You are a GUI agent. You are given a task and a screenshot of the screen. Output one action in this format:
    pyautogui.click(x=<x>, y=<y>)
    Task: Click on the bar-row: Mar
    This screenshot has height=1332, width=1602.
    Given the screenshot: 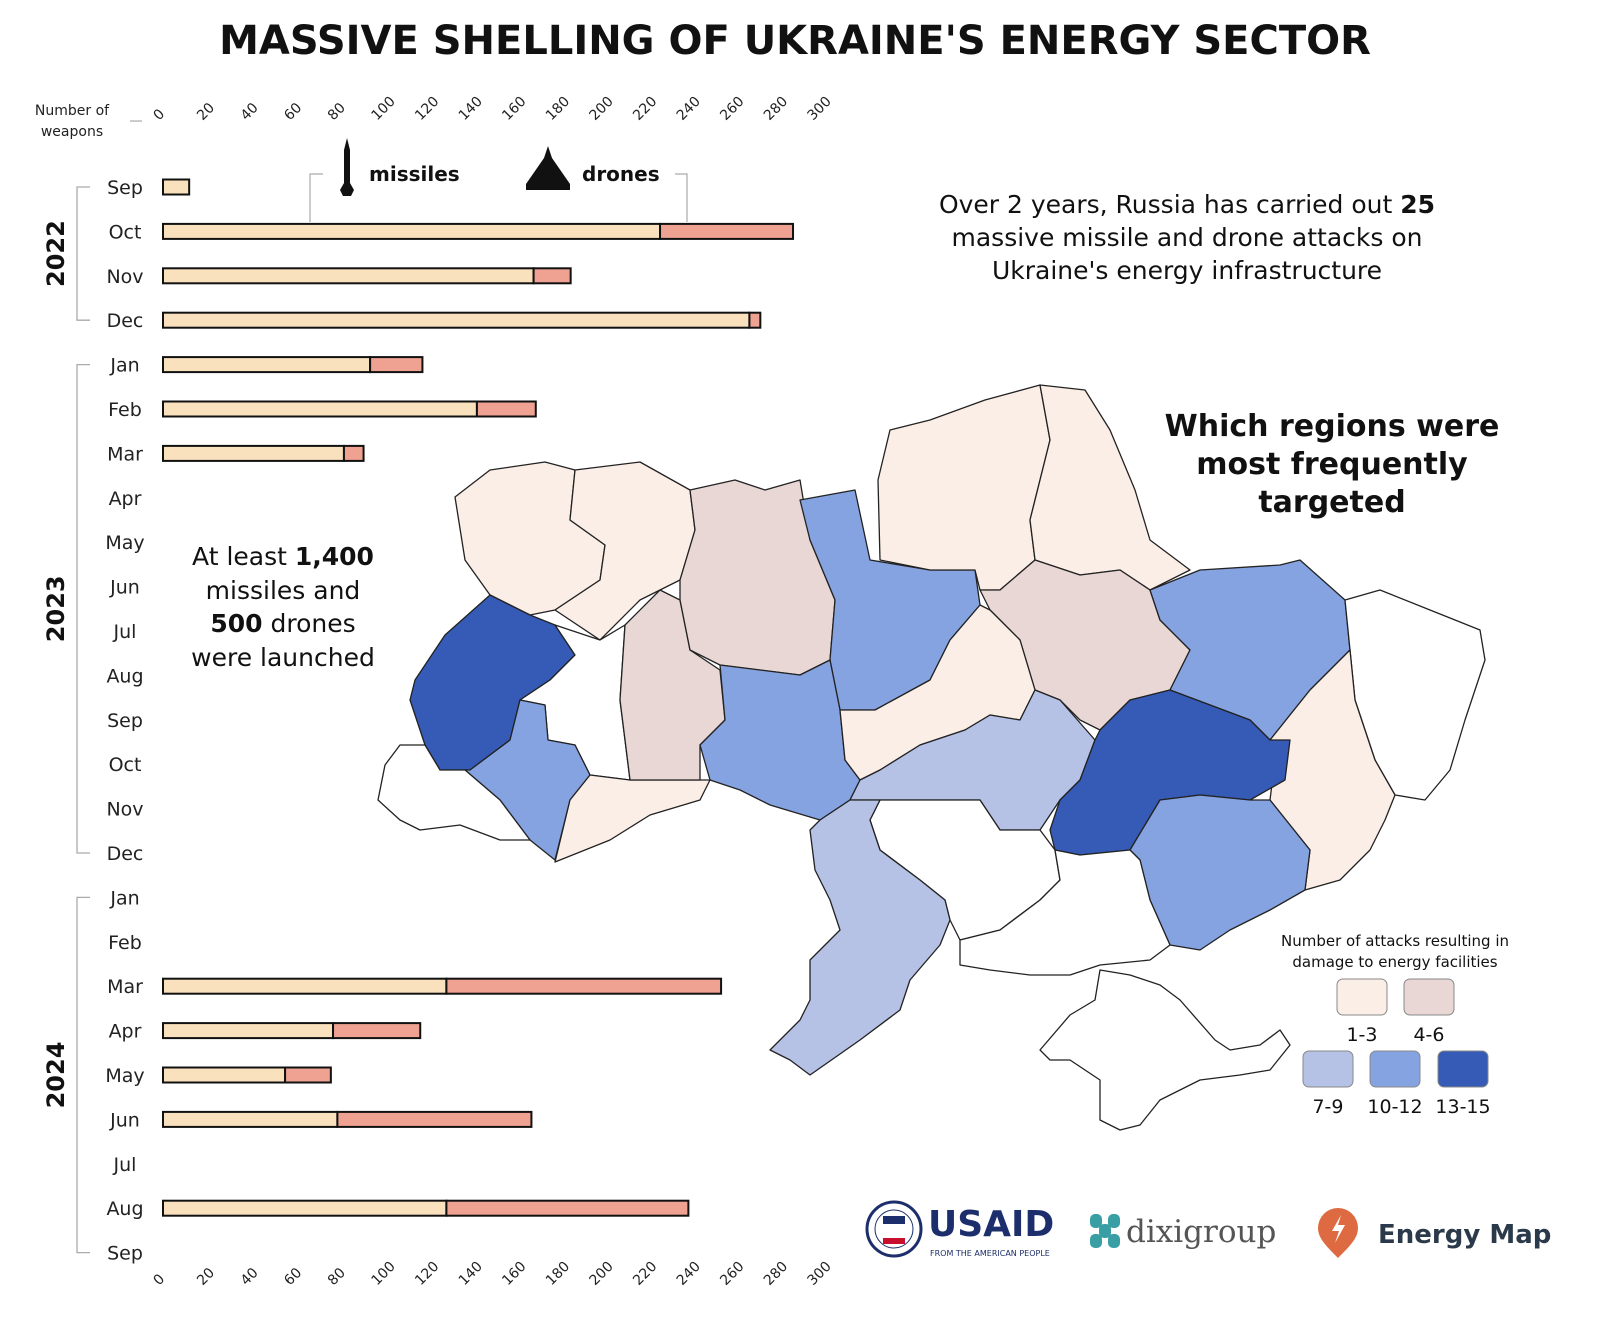 What is the action you would take?
    pyautogui.click(x=236, y=454)
    